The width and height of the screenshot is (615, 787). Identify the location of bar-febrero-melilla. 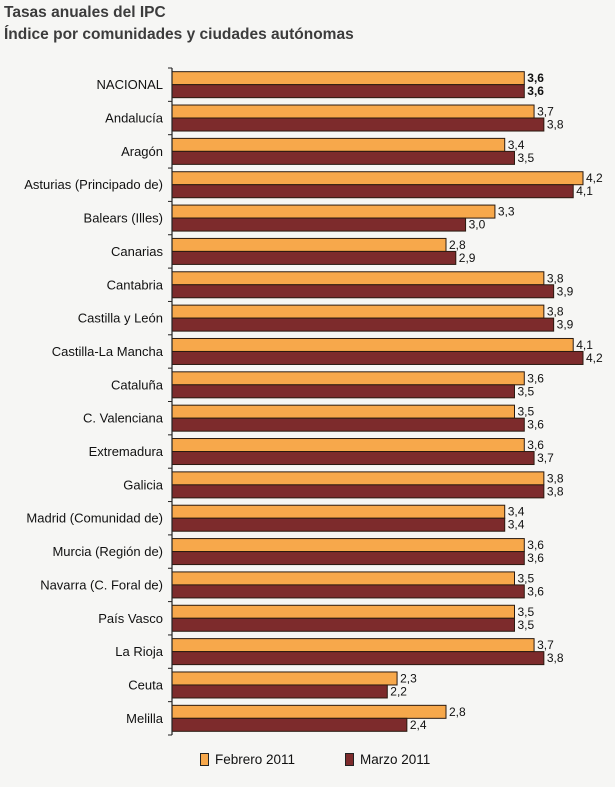
(309, 711).